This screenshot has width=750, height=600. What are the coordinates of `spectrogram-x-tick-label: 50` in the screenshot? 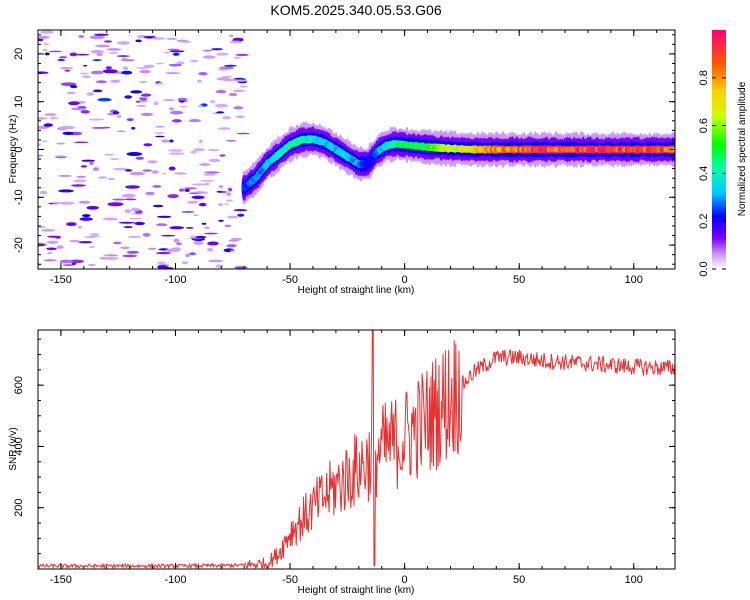 It's located at (519, 280).